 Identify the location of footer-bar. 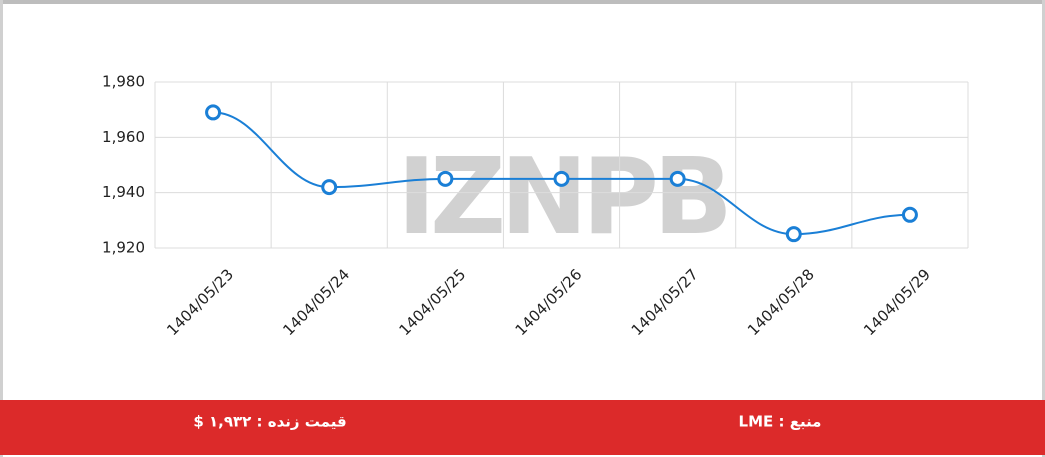
(522, 427).